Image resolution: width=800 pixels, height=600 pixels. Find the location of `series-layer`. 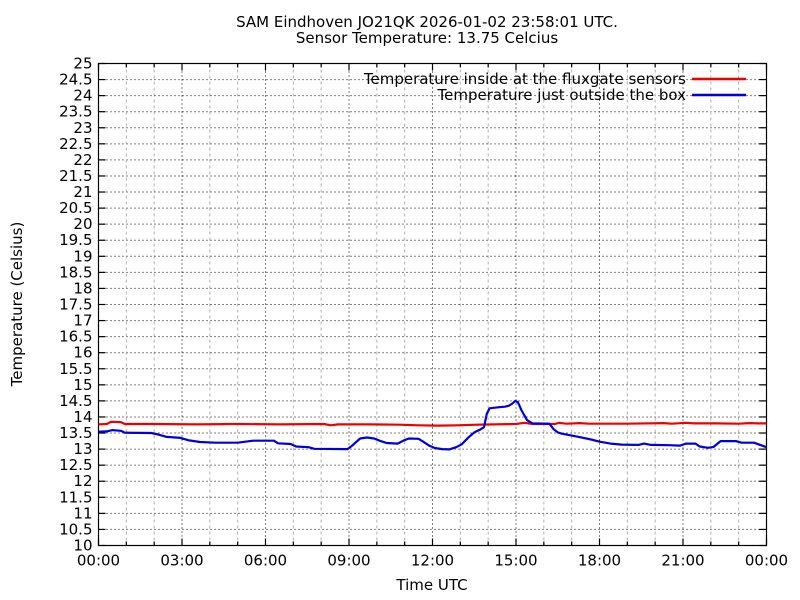

series-layer is located at coordinates (432, 425).